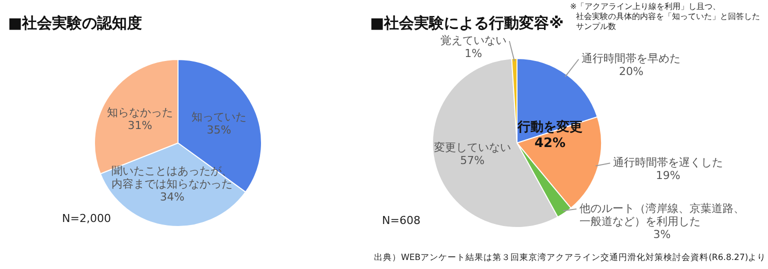 This screenshot has width=768, height=269. I want to click on slice-label: 通行時間帯を遅くした, so click(668, 162).